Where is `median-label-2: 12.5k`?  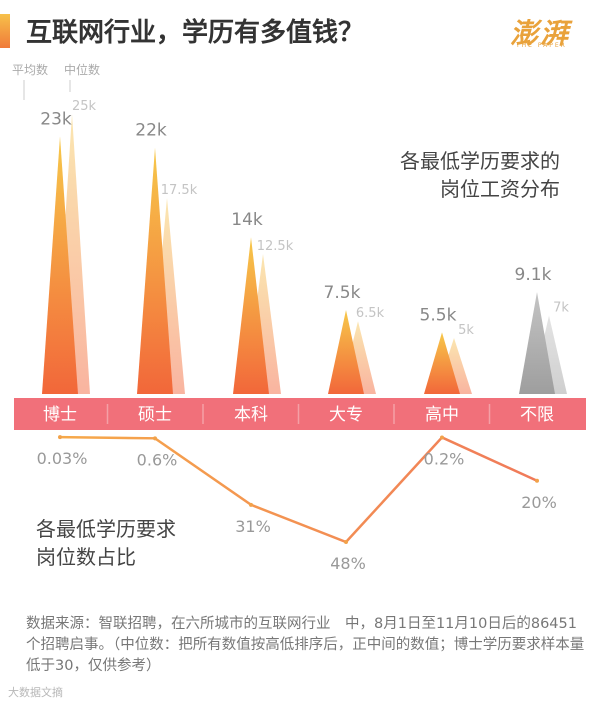
median-label-2: 12.5k is located at coordinates (275, 246).